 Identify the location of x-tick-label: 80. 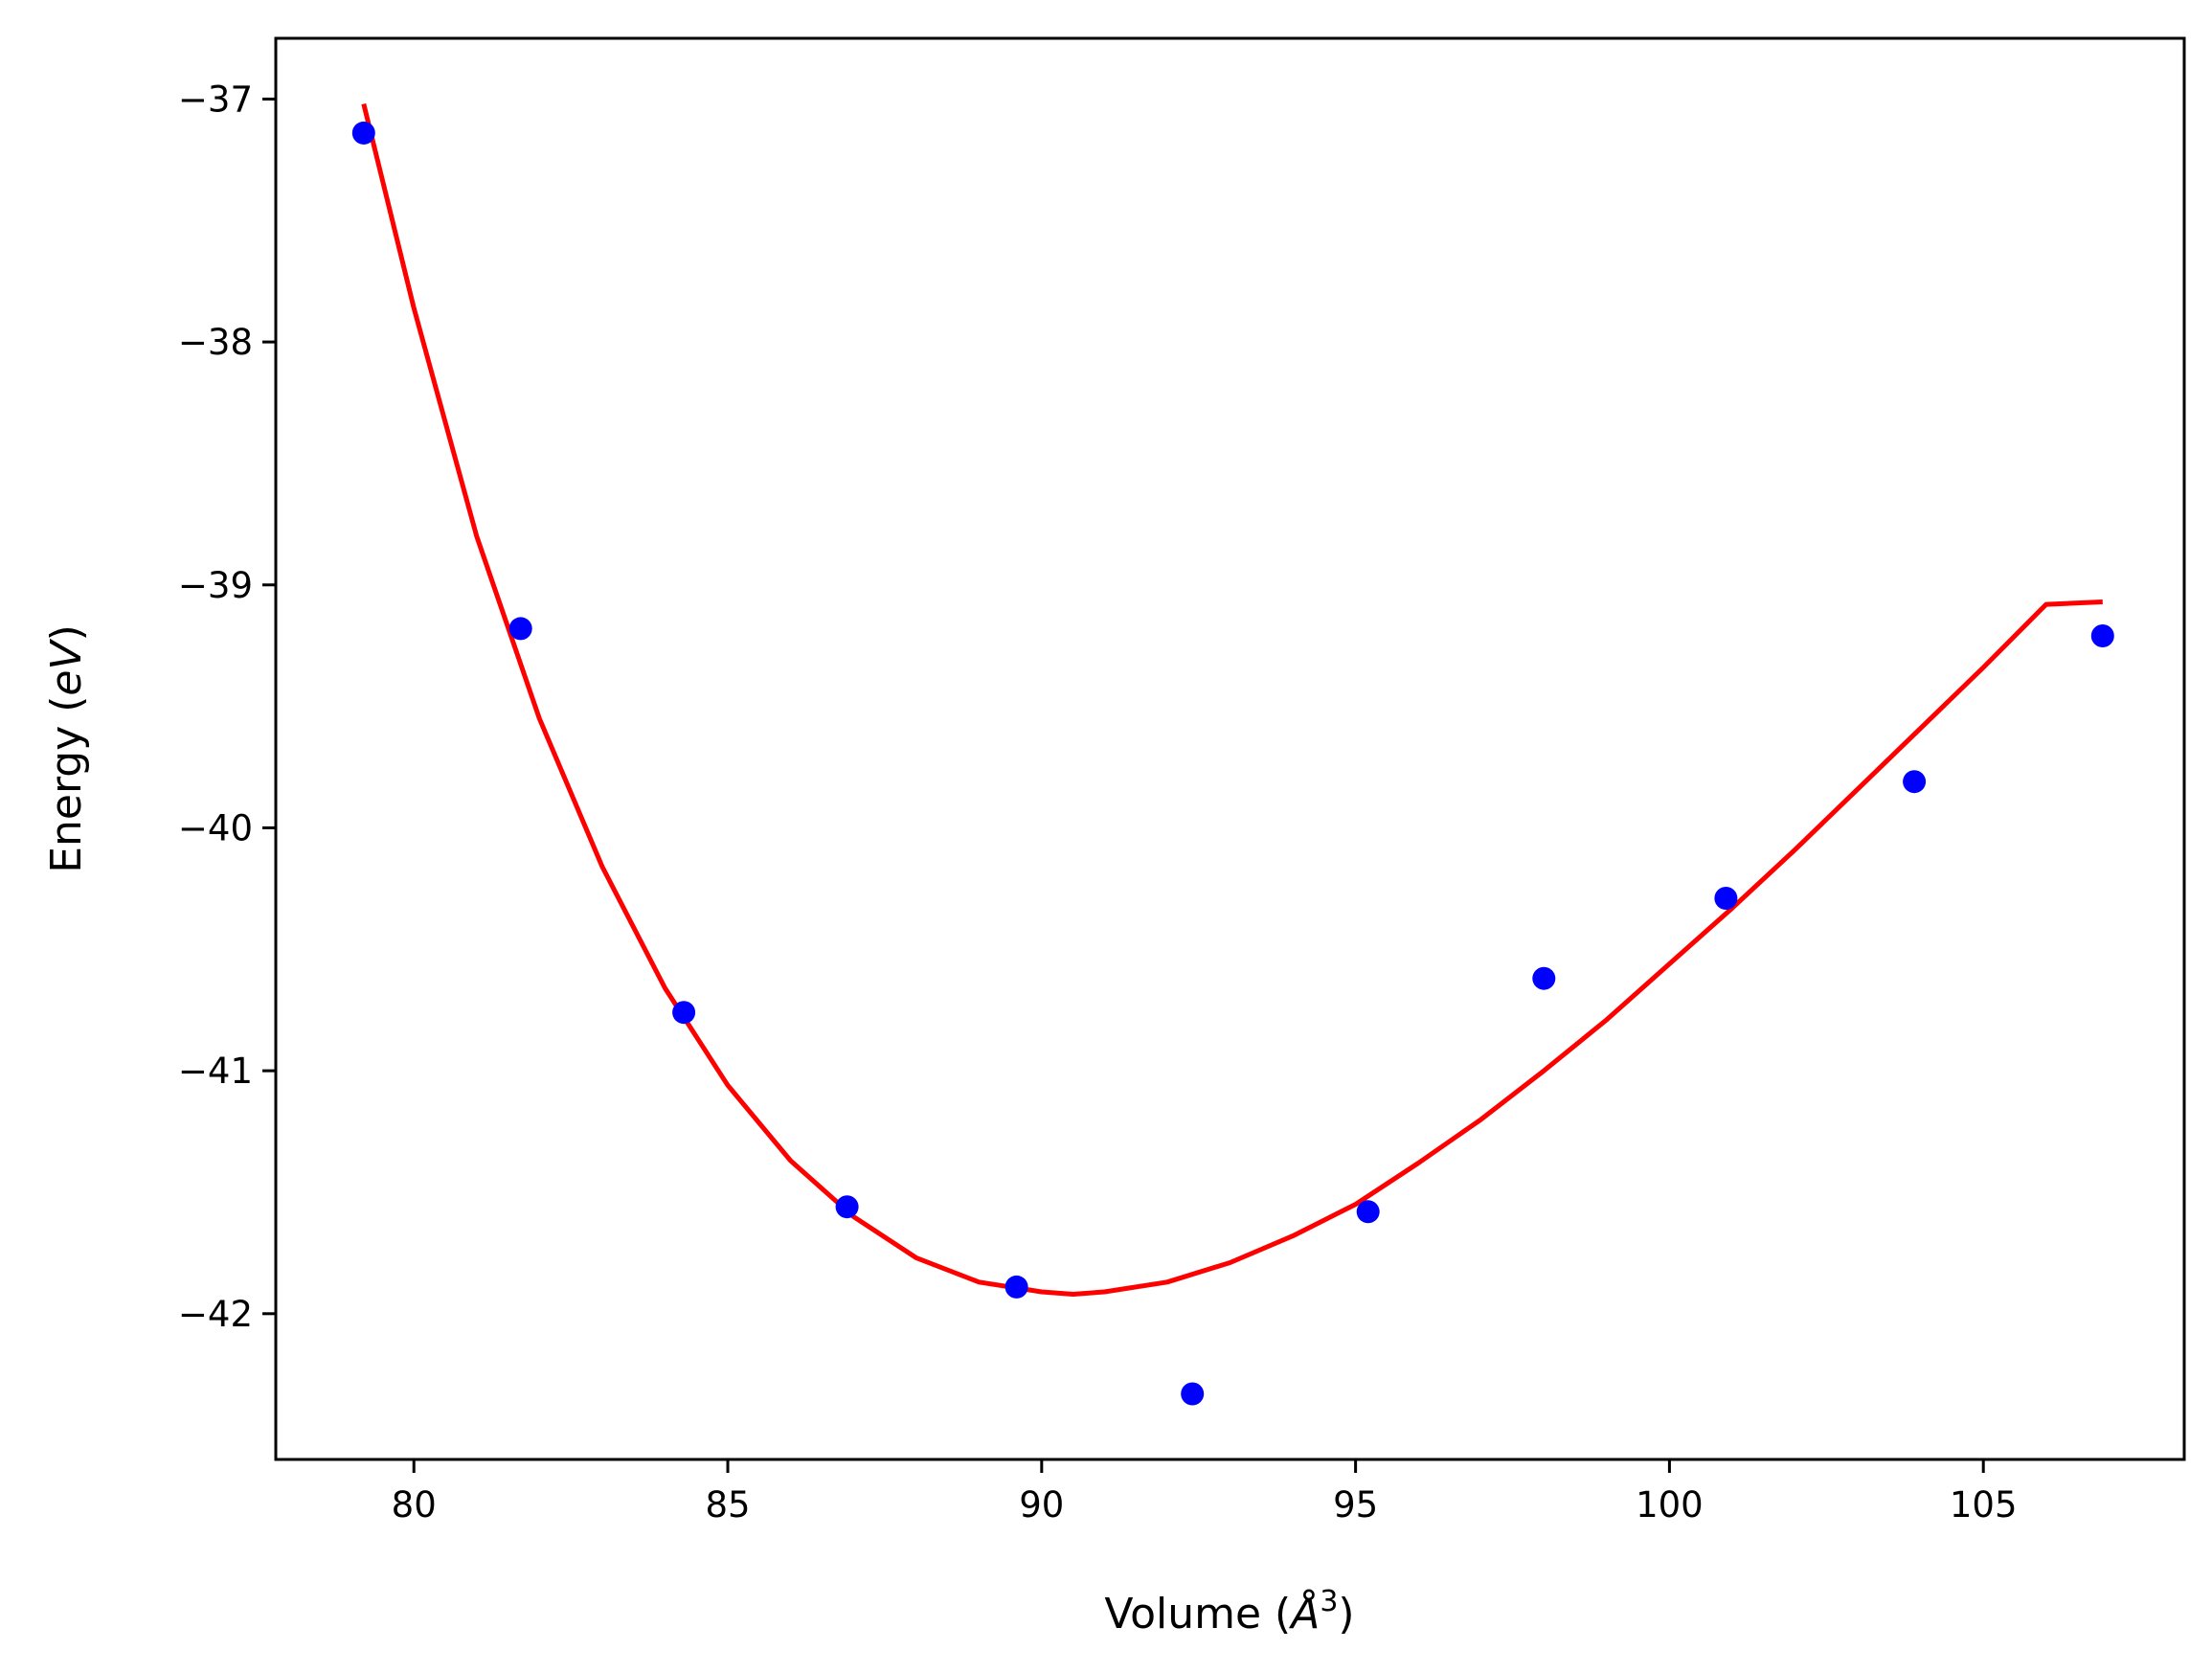
(414, 1505).